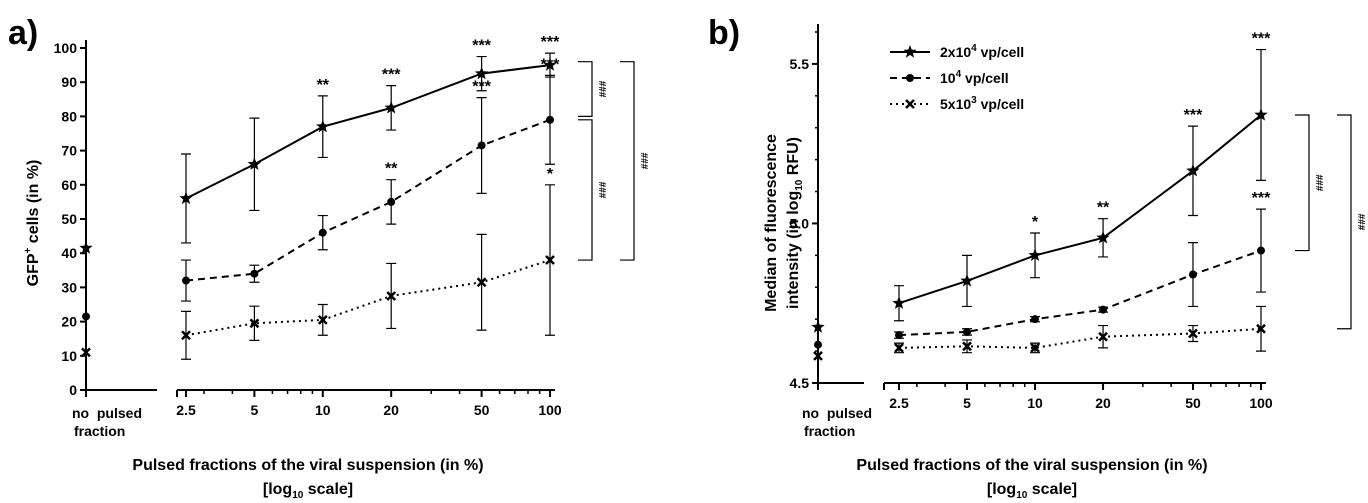  What do you see at coordinates (69, 151) in the screenshot?
I see `panel-a-y-tick-label: 70` at bounding box center [69, 151].